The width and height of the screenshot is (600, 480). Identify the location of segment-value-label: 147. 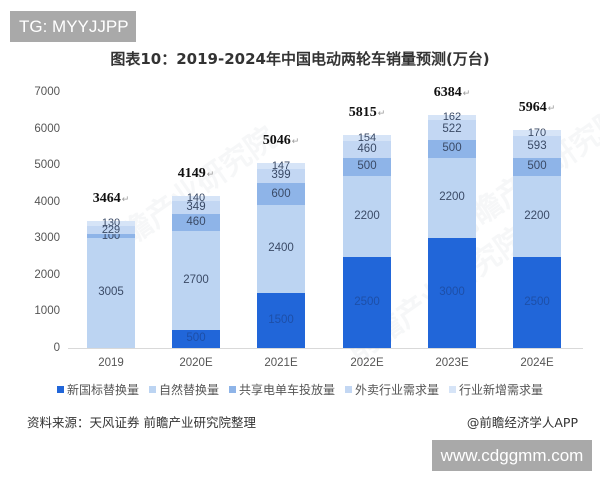
(281, 165).